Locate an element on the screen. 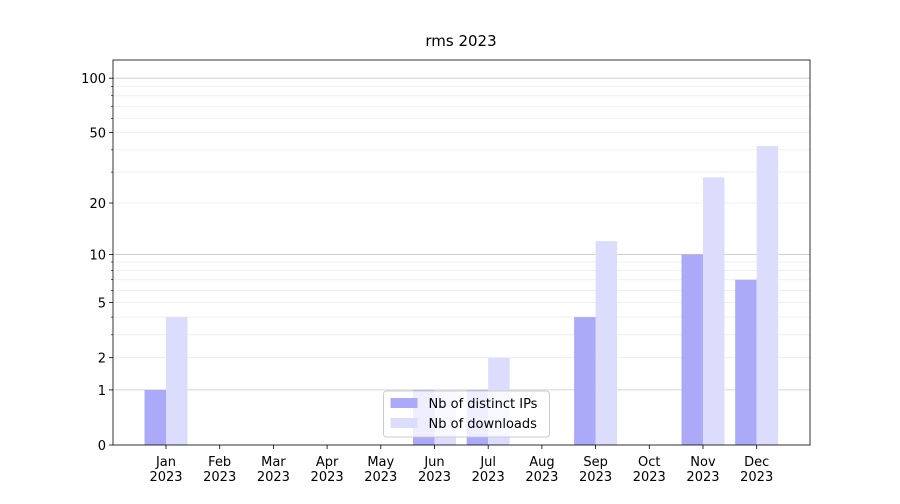 This screenshot has width=900, height=504. x-tick-label: Sep 2023 is located at coordinates (595, 470).